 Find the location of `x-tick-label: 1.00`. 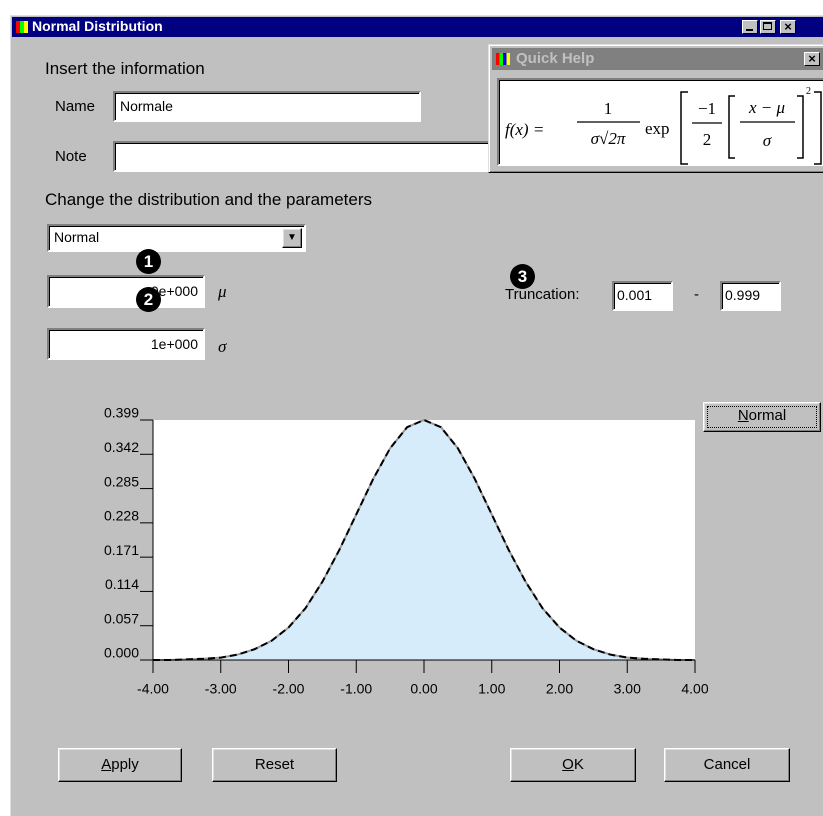

x-tick-label: 1.00 is located at coordinates (491, 689).